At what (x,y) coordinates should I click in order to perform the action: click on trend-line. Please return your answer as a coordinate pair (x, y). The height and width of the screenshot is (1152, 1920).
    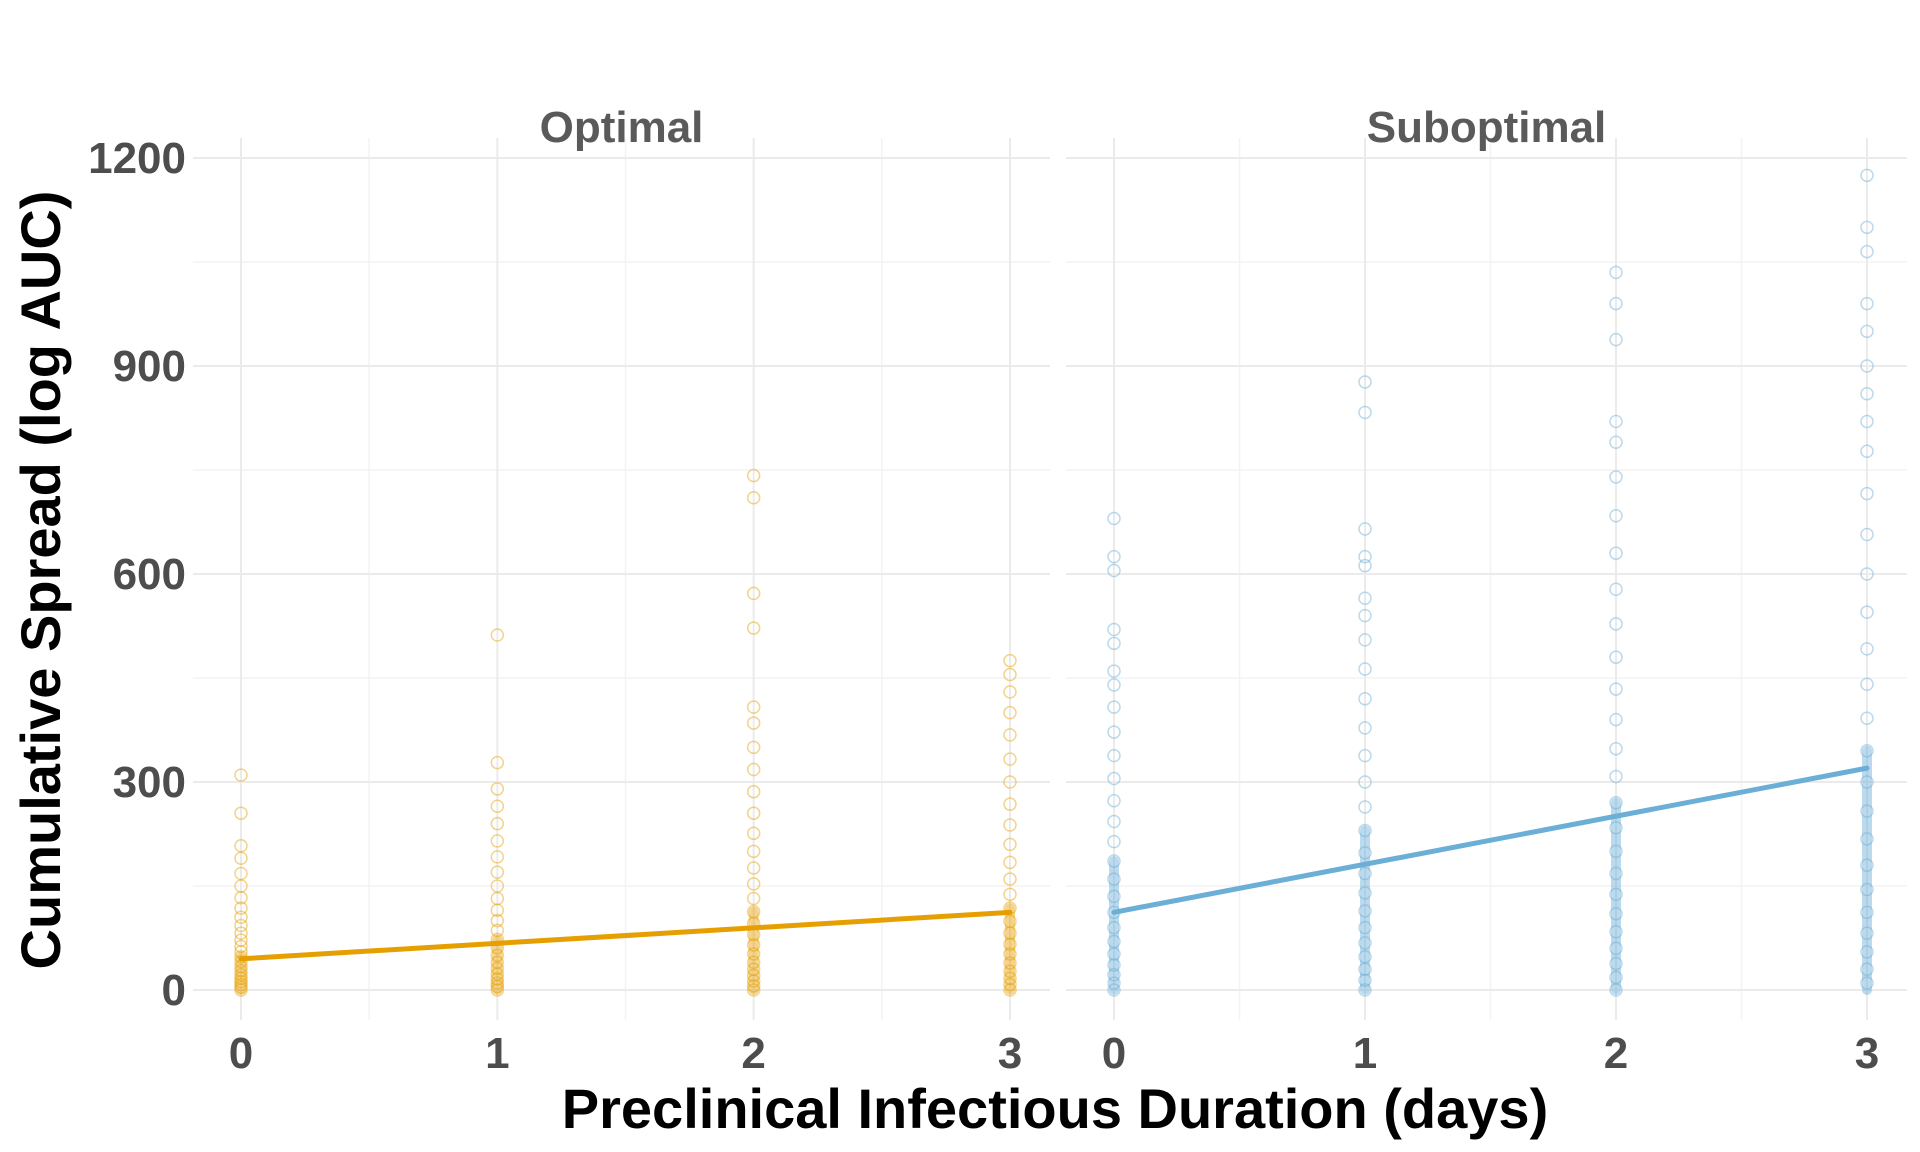
    Looking at the image, I should click on (625, 935).